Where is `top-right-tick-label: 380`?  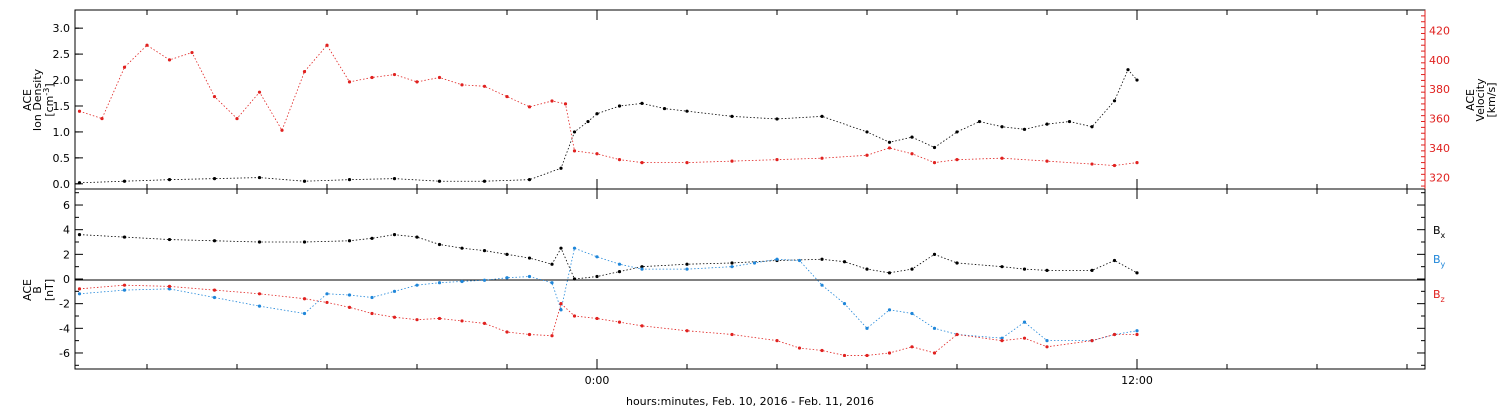
top-right-tick-label: 380 is located at coordinates (1439, 89).